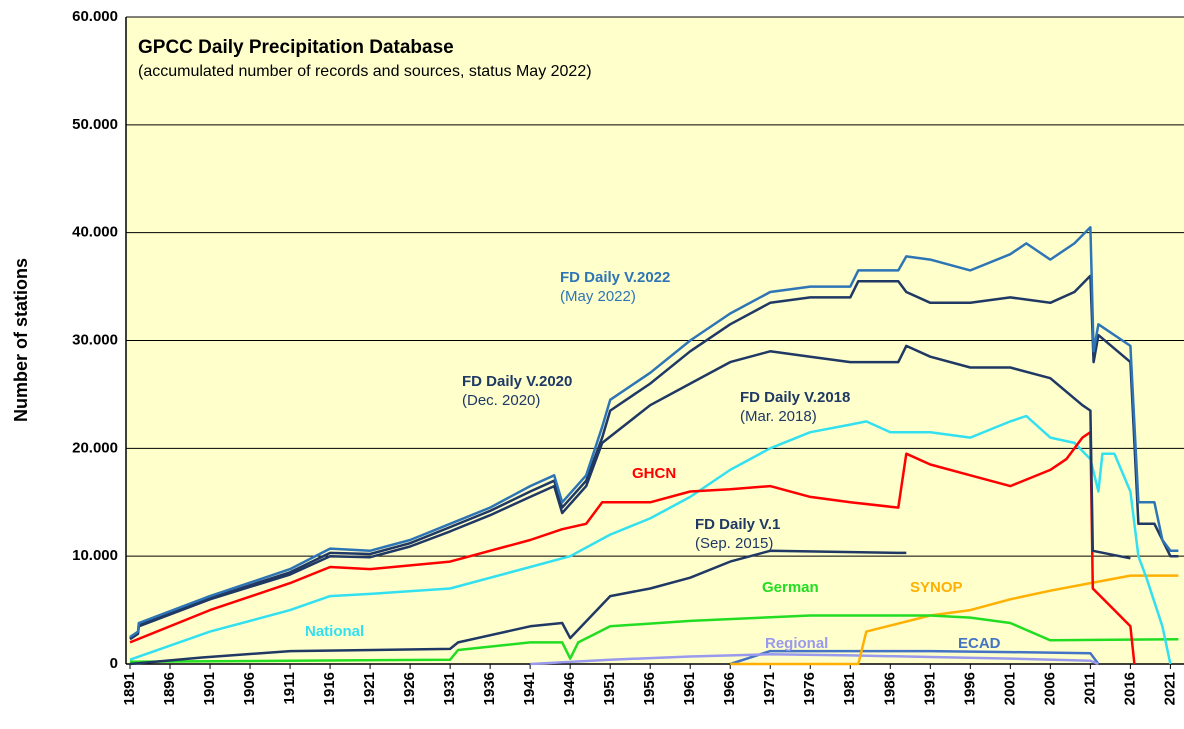 The width and height of the screenshot is (1184, 729). What do you see at coordinates (95, 339) in the screenshot?
I see `y-tick-label: 30.000` at bounding box center [95, 339].